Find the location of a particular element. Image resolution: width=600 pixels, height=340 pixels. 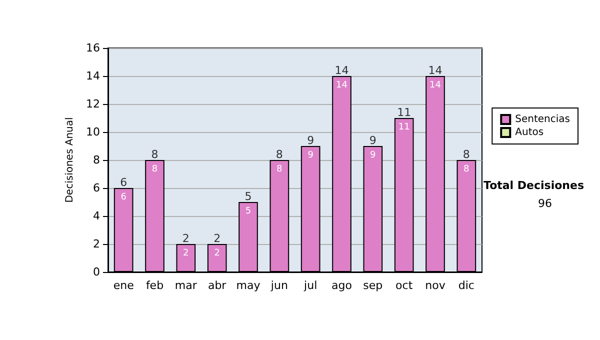

legend-label: Autos is located at coordinates (529, 132).